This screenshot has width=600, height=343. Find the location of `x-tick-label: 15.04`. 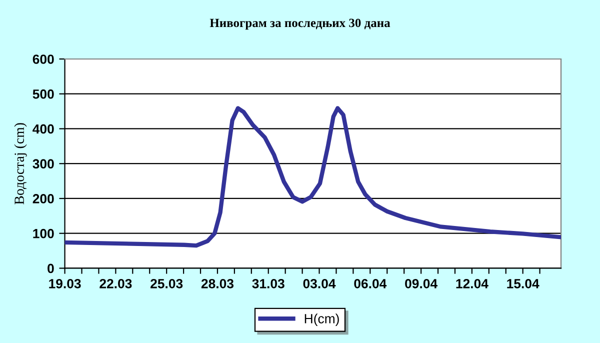

x-tick-label: 15.04 is located at coordinates (523, 283).